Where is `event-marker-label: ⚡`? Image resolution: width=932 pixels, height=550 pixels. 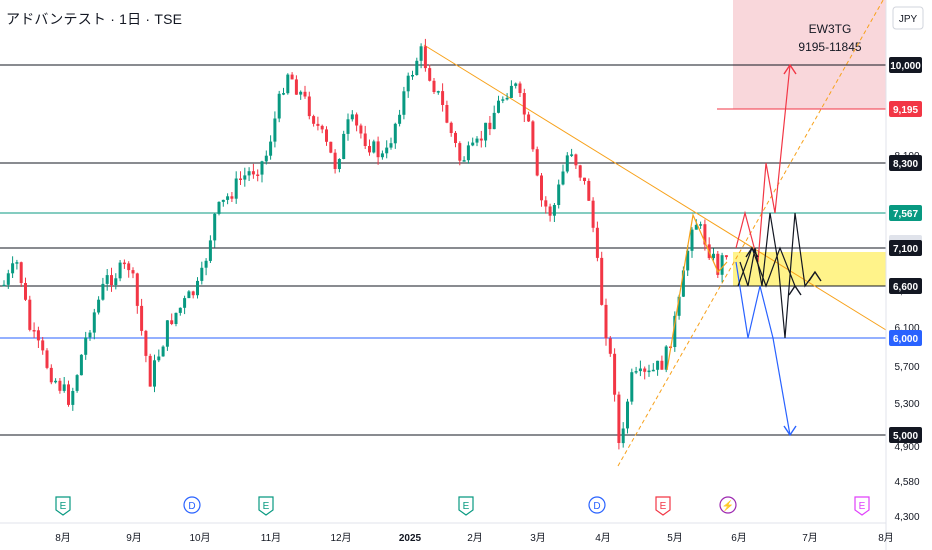 event-marker-label: ⚡ is located at coordinates (728, 505).